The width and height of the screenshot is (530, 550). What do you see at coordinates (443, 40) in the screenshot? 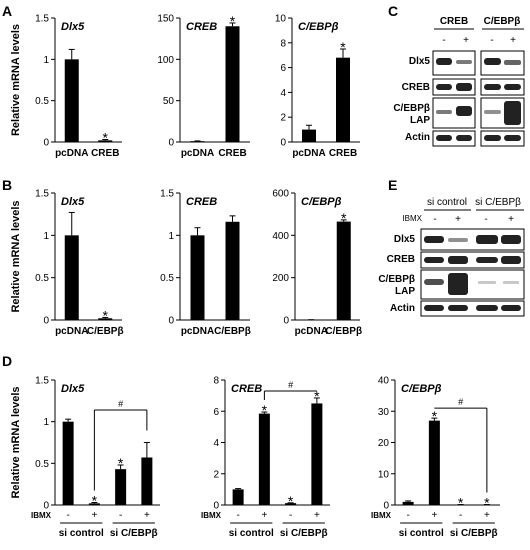
I see `blot-c-sign-1: -` at bounding box center [443, 40].